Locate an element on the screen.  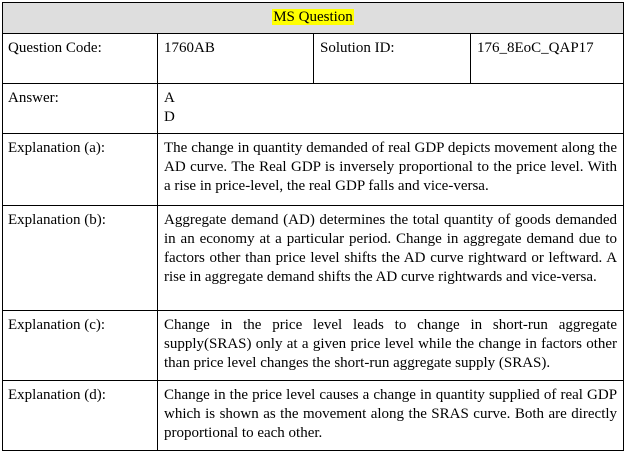
explanation-label: Explanation (a): is located at coordinates (80, 169).